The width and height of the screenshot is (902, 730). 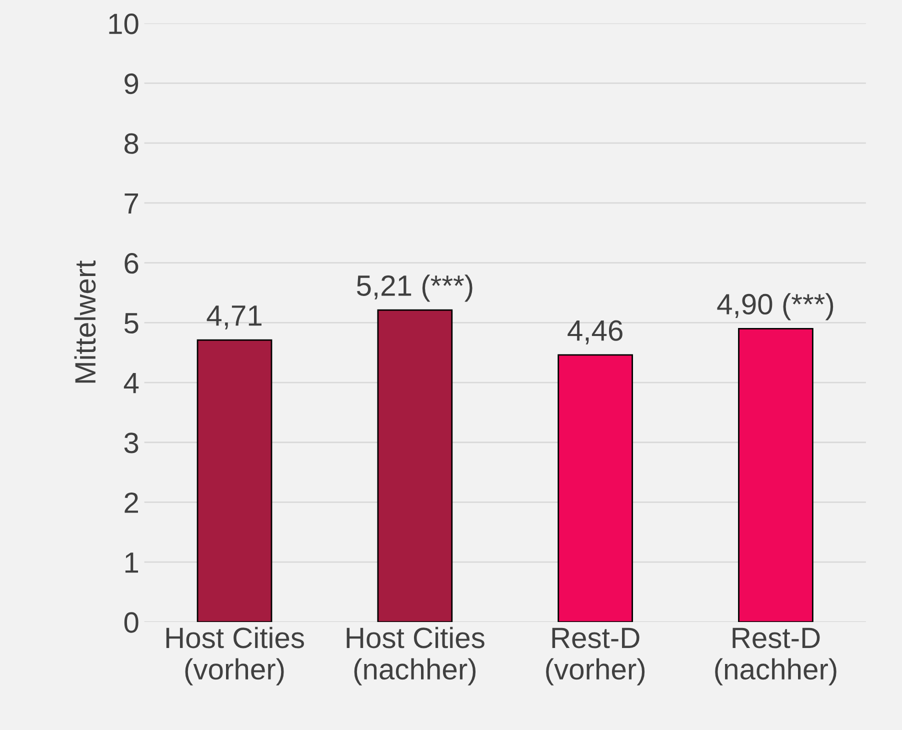 What do you see at coordinates (415, 656) in the screenshot?
I see `x-tick-label: Host Cities (nachher)` at bounding box center [415, 656].